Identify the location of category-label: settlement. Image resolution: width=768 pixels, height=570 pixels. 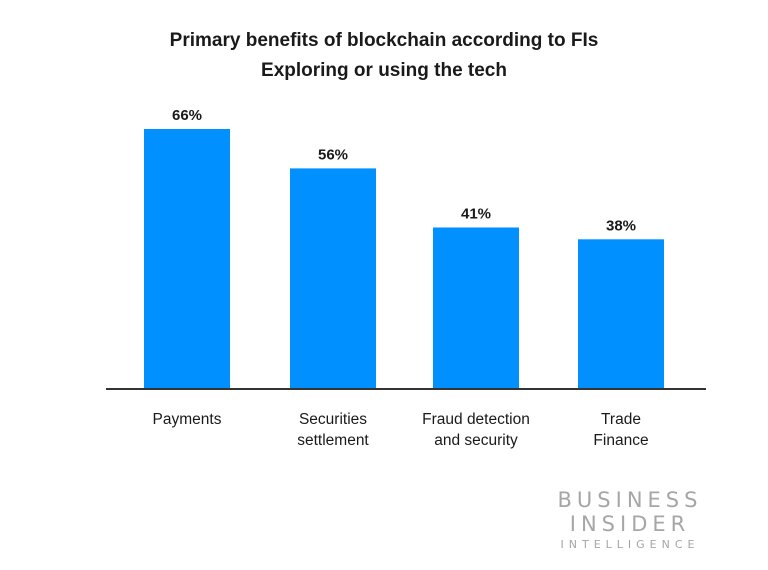
(333, 440).